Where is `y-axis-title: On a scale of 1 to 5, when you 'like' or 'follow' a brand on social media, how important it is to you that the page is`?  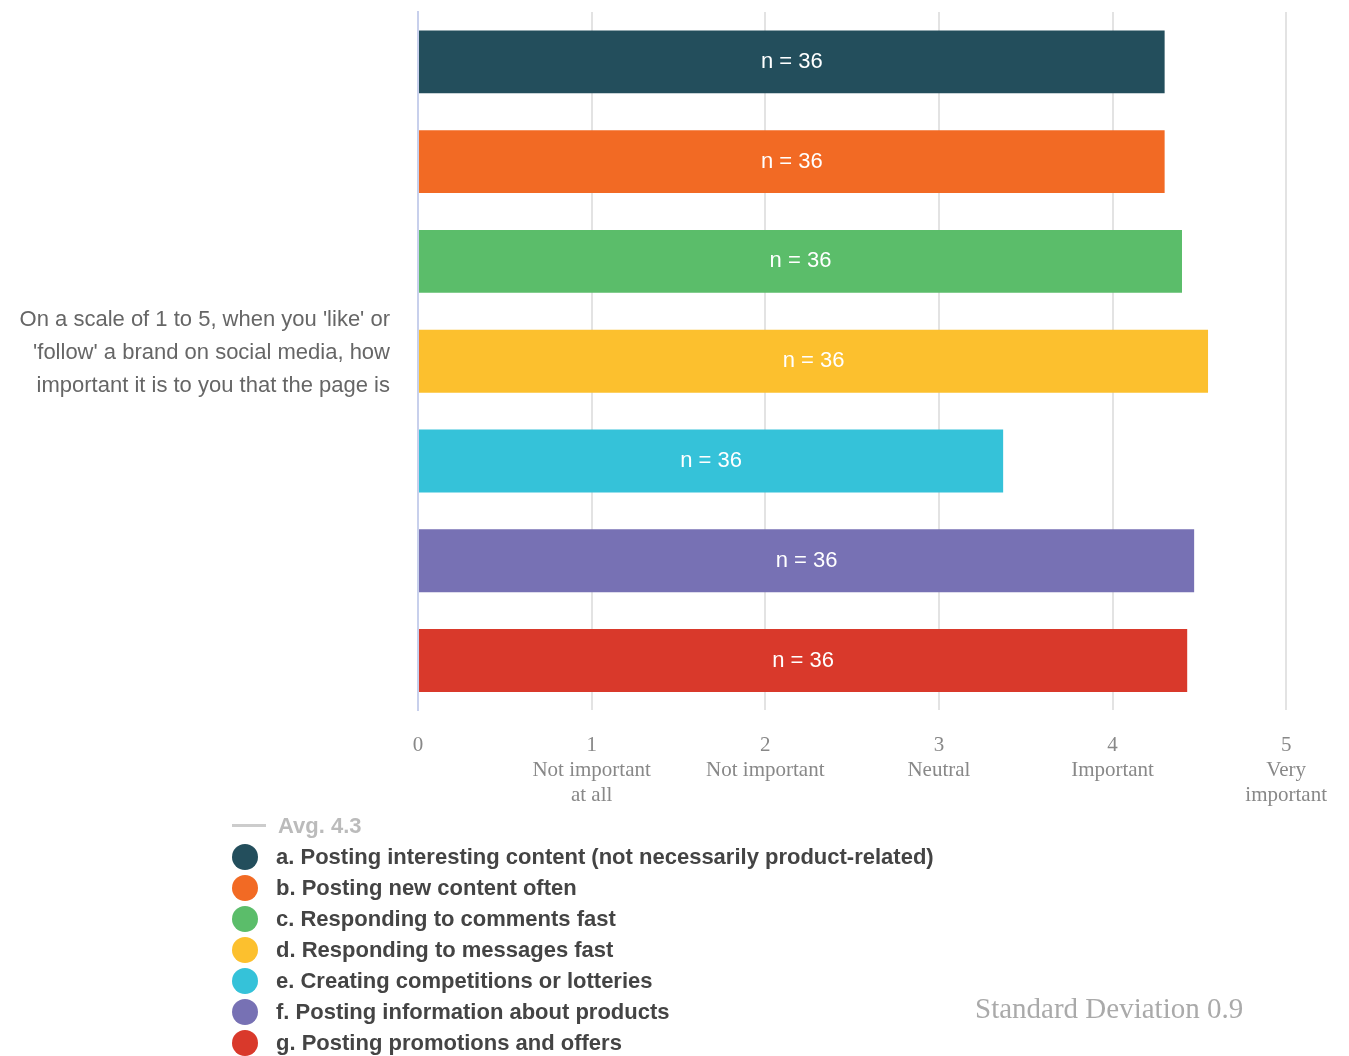 y-axis-title: On a scale of 1 to 5, when you 'like' or 'follow' a brand on social media, how important it is to you that the page is is located at coordinates (204, 351).